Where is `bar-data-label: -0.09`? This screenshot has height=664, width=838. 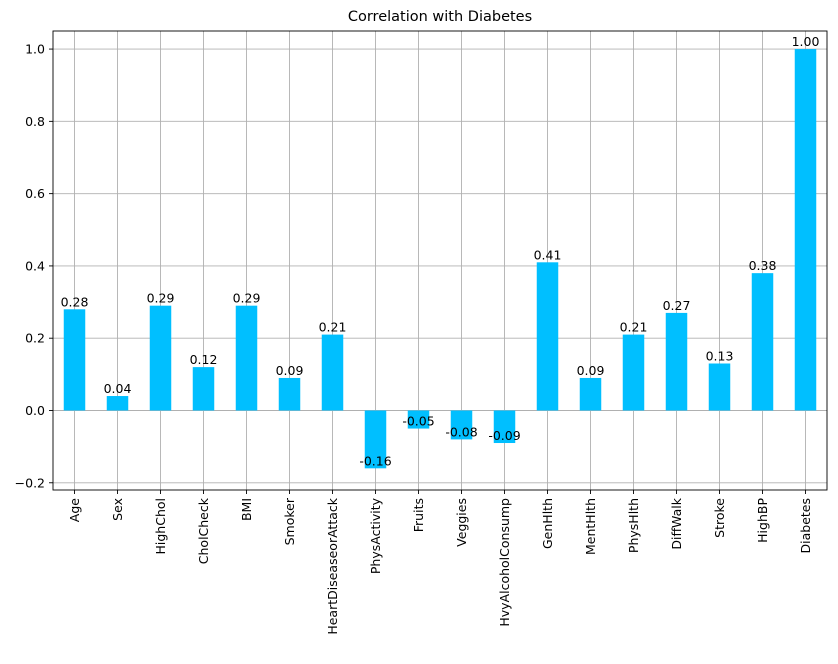 bar-data-label: -0.09 is located at coordinates (504, 435).